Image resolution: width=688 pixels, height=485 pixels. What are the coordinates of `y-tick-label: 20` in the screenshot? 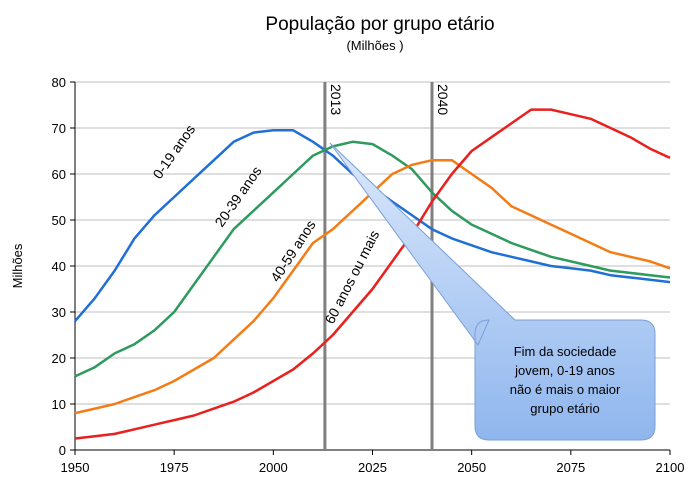 It's located at (59, 358).